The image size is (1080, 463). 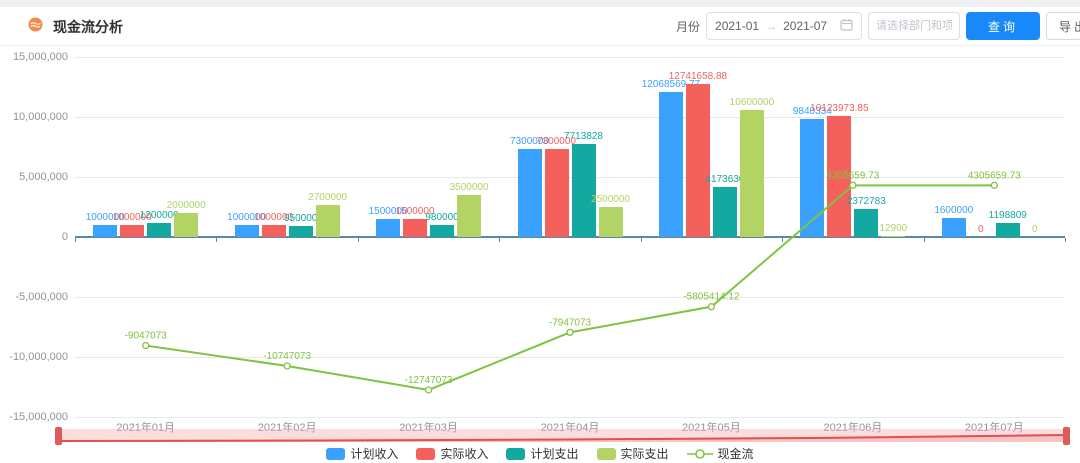 I want to click on bar-actual-income-m6, so click(x=839, y=176).